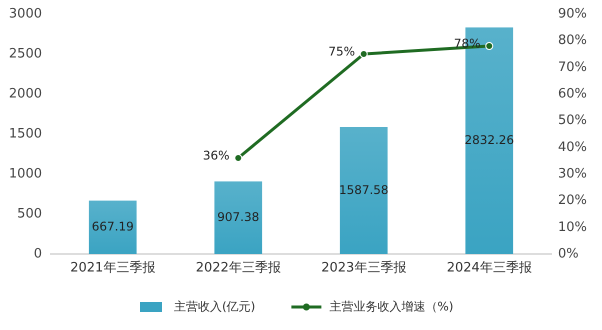 The image size is (602, 330). I want to click on y2-tick-label: 40%, so click(572, 147).